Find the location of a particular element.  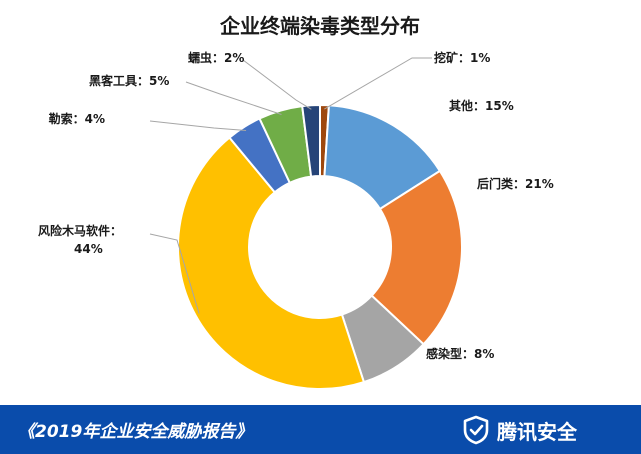

chart-title: 企业终端染毒类型分布 is located at coordinates (319, 26).